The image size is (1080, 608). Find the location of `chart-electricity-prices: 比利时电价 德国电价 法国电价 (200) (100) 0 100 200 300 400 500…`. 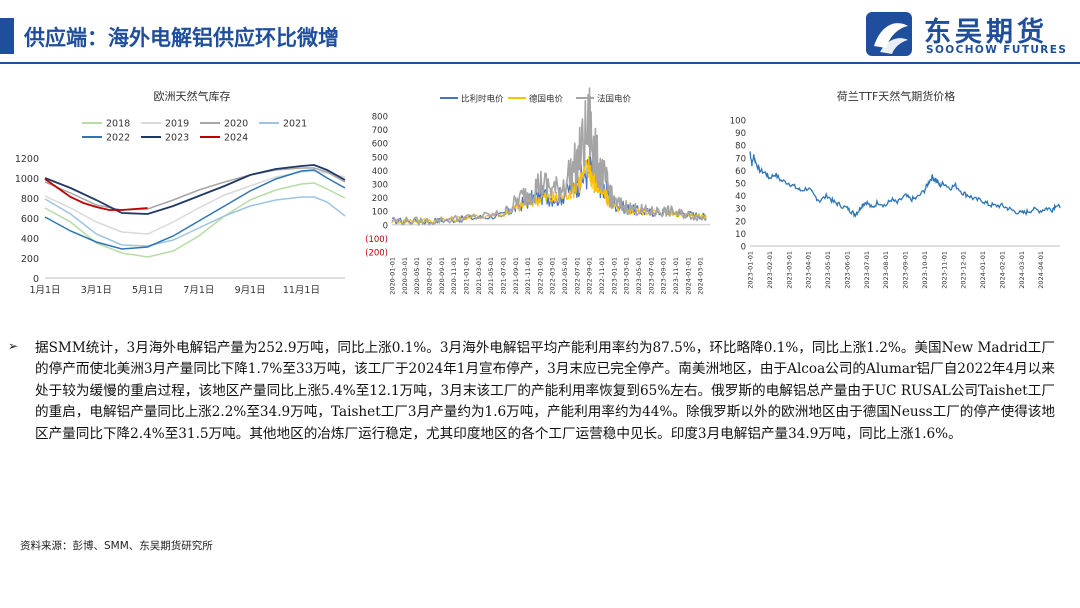

chart-electricity-prices: 比利时电价 德国电价 法国电价 (200) (100) 0 100 200 300 400 500… is located at coordinates (537, 191).